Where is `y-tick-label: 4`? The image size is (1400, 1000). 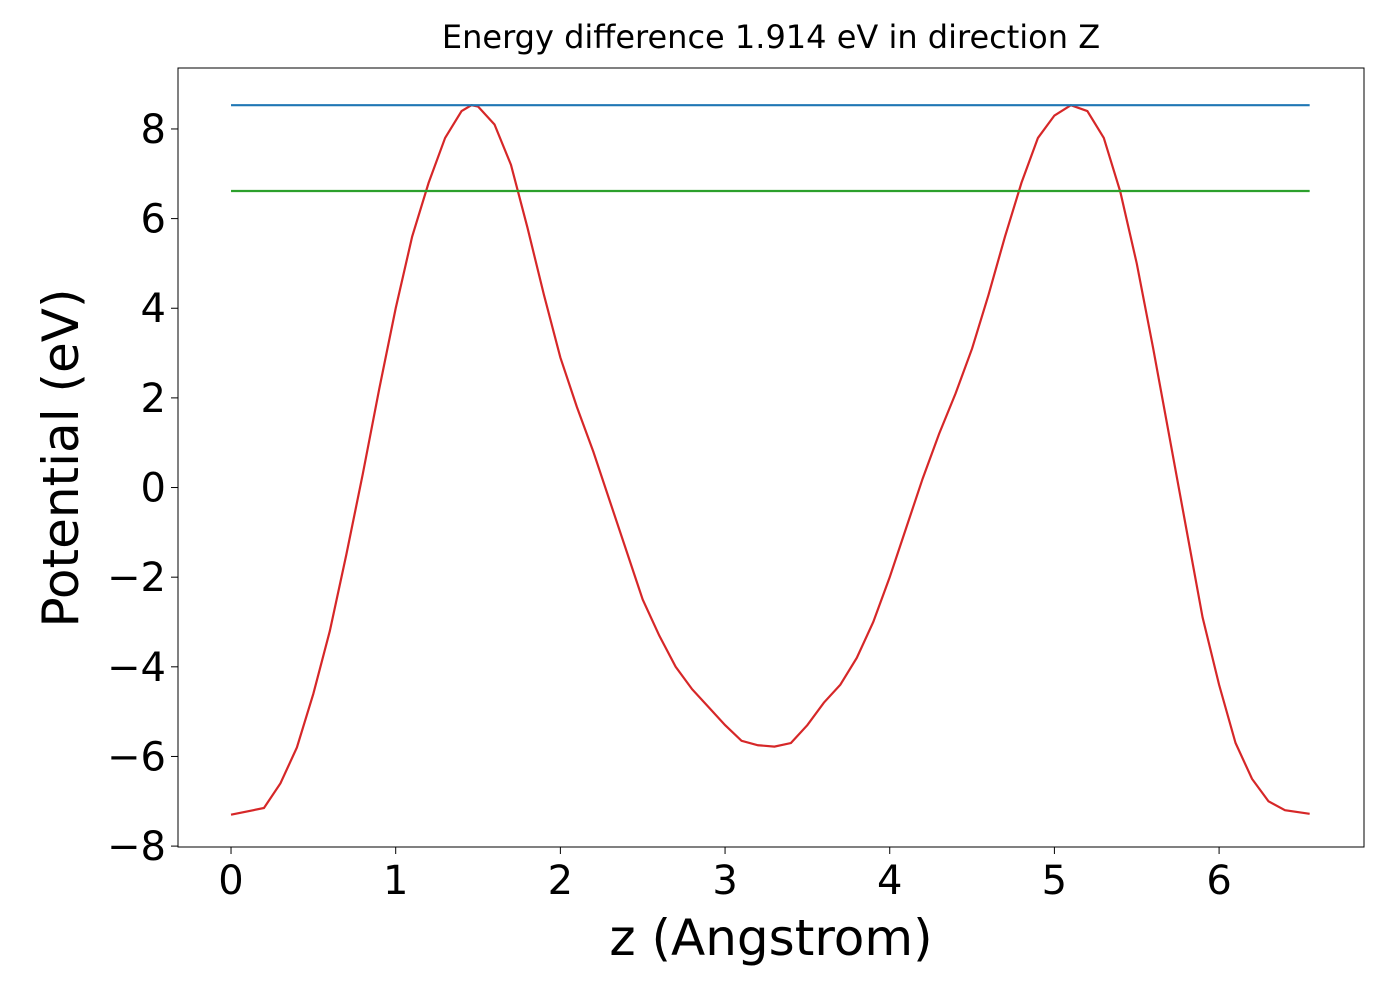
y-tick-label: 4 is located at coordinates (153, 309).